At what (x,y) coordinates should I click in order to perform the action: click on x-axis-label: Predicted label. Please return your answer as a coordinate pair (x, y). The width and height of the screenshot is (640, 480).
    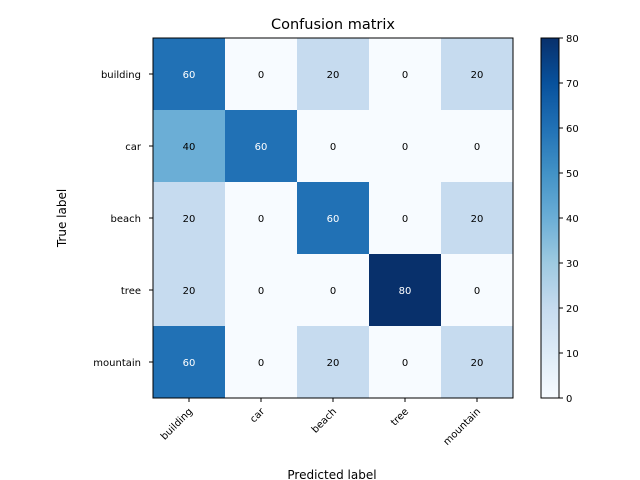
    Looking at the image, I should click on (331, 474).